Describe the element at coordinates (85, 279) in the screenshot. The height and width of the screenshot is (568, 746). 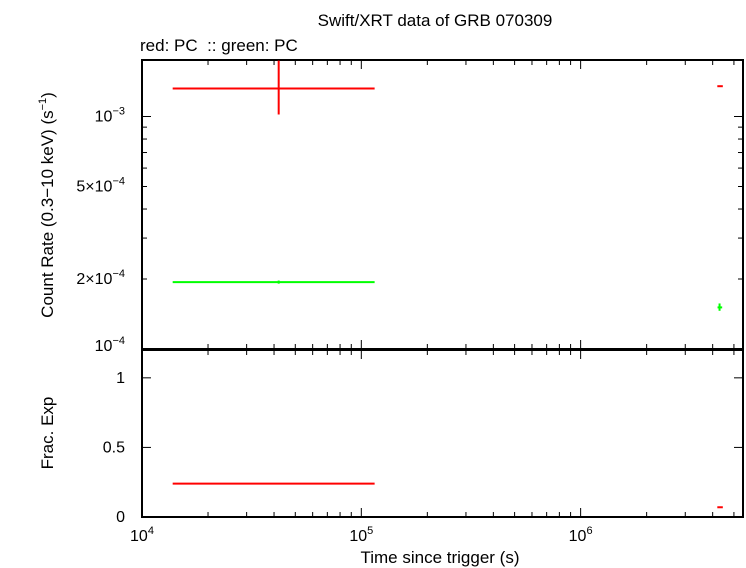
I see `count-rate-y-tick-label-mantissa: 2×` at that location.